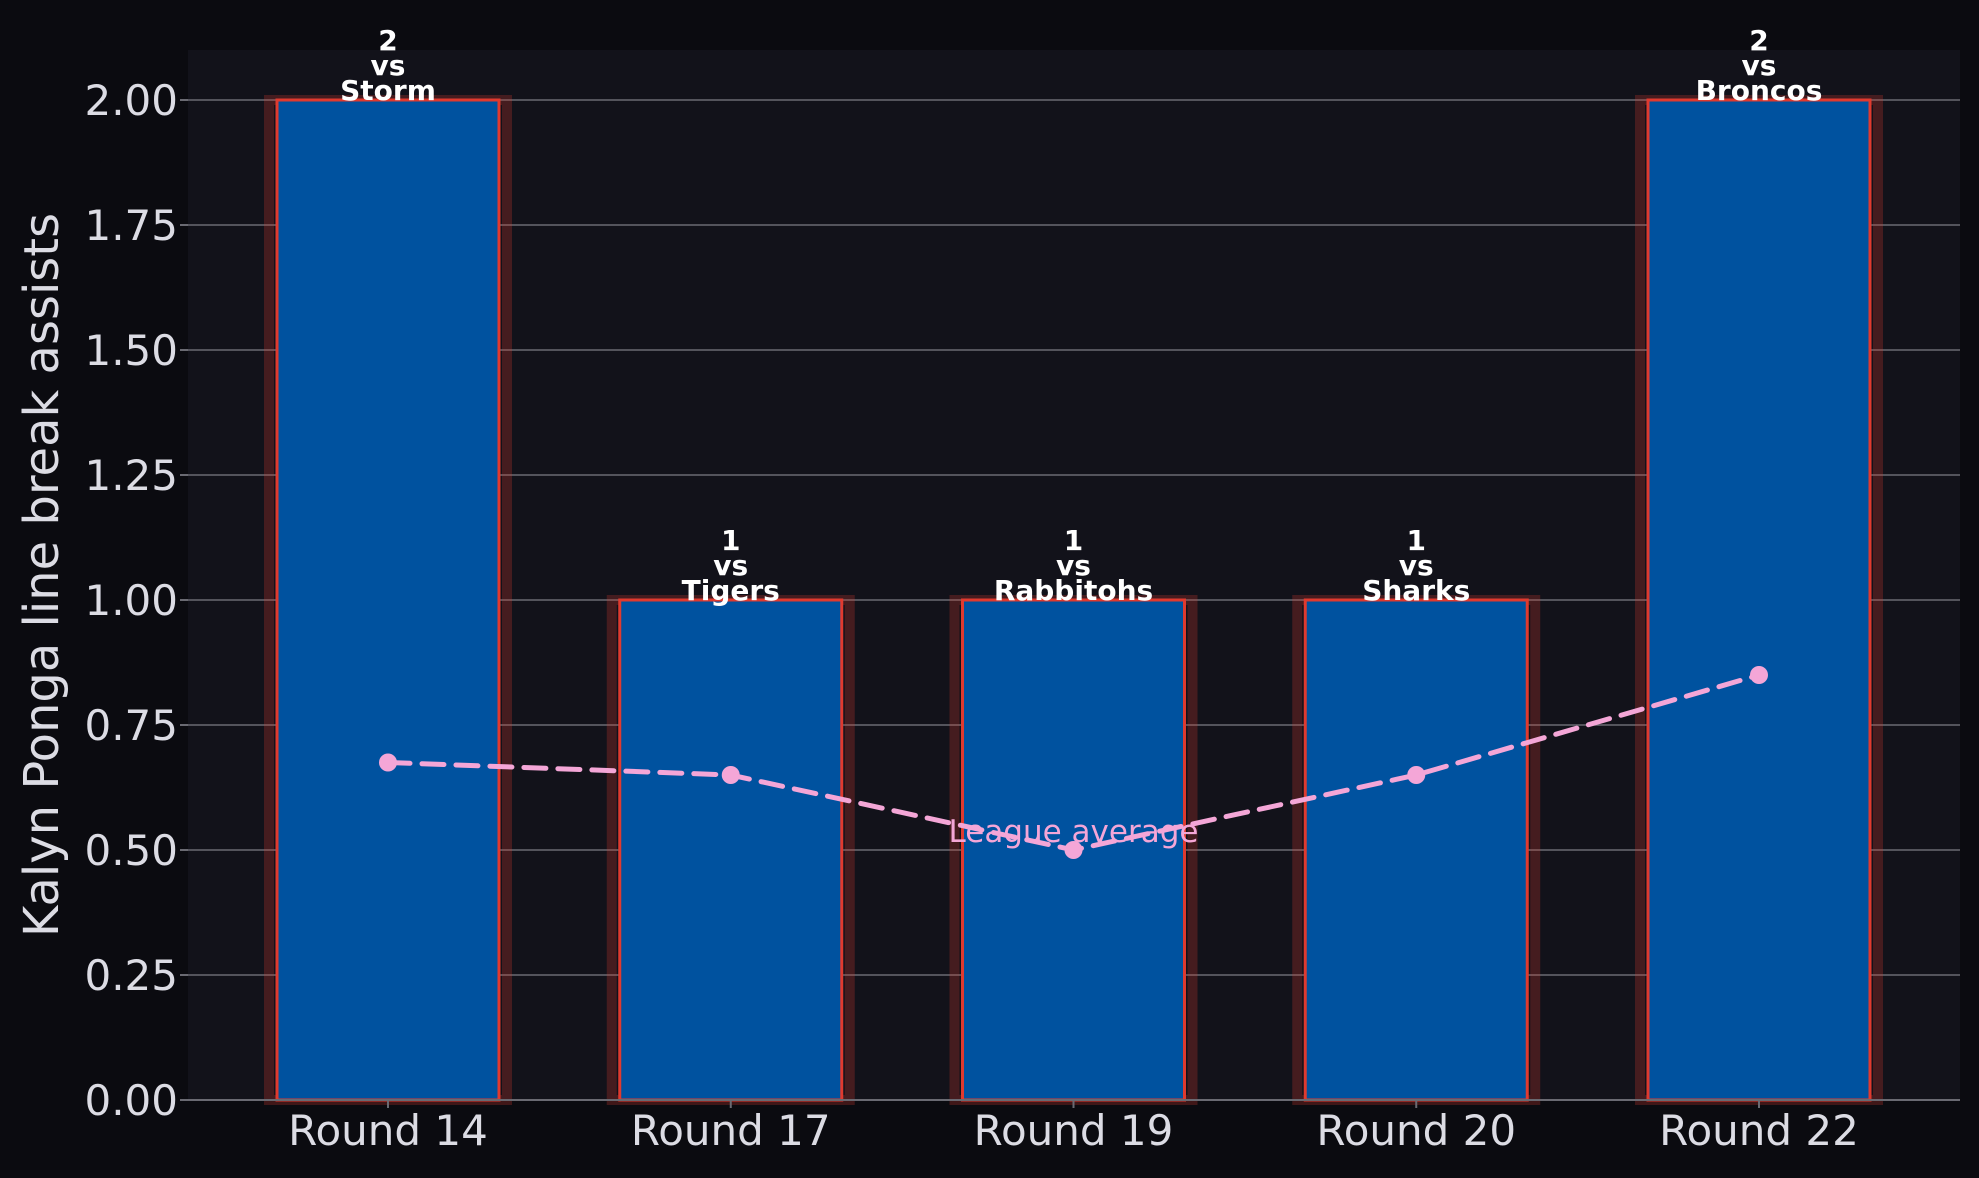 Image resolution: width=1979 pixels, height=1178 pixels. Describe the element at coordinates (42, 575) in the screenshot. I see `y-axis-label: Kalyn Ponga line break assists` at that location.